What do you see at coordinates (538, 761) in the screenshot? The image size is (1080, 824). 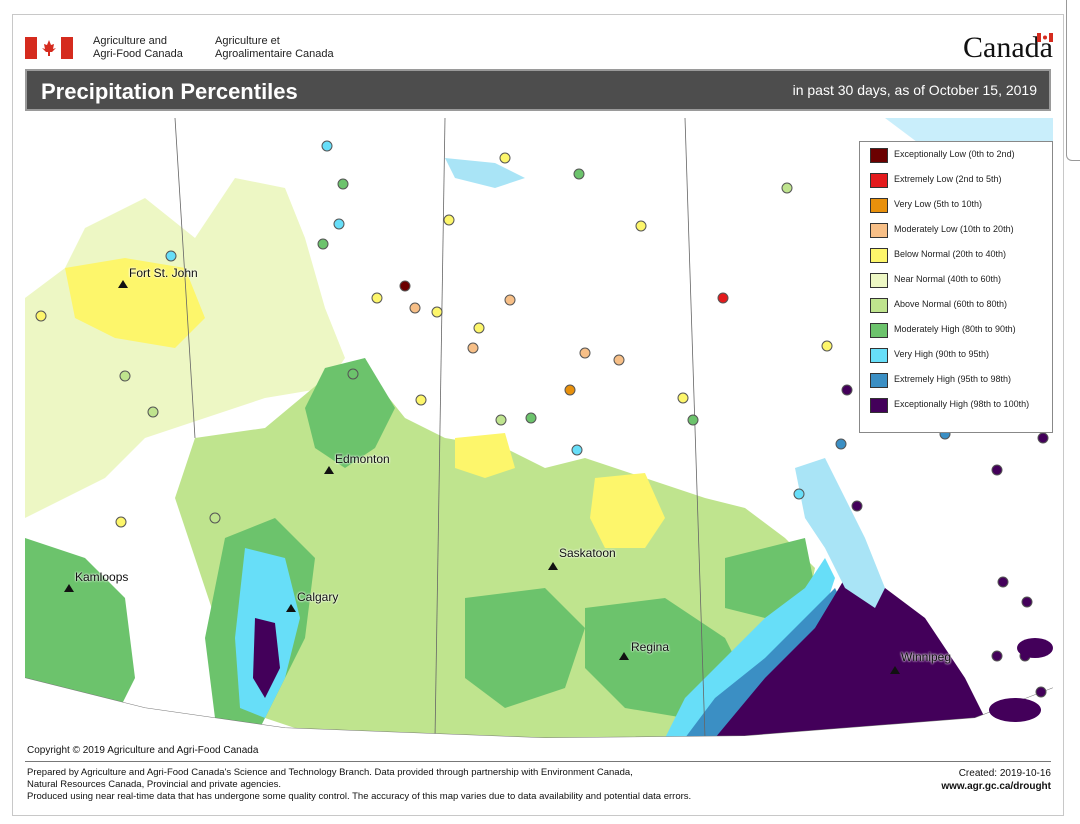 I see `footer-divider` at bounding box center [538, 761].